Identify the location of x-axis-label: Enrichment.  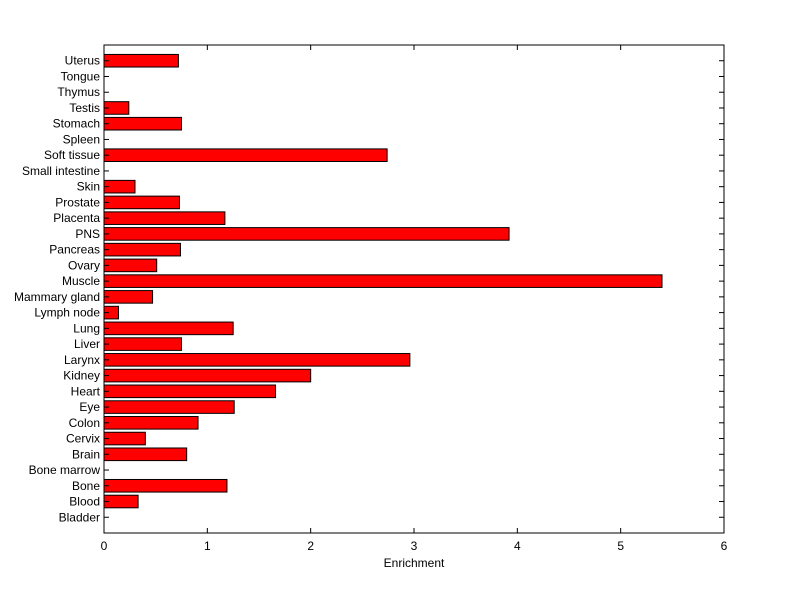
(414, 563).